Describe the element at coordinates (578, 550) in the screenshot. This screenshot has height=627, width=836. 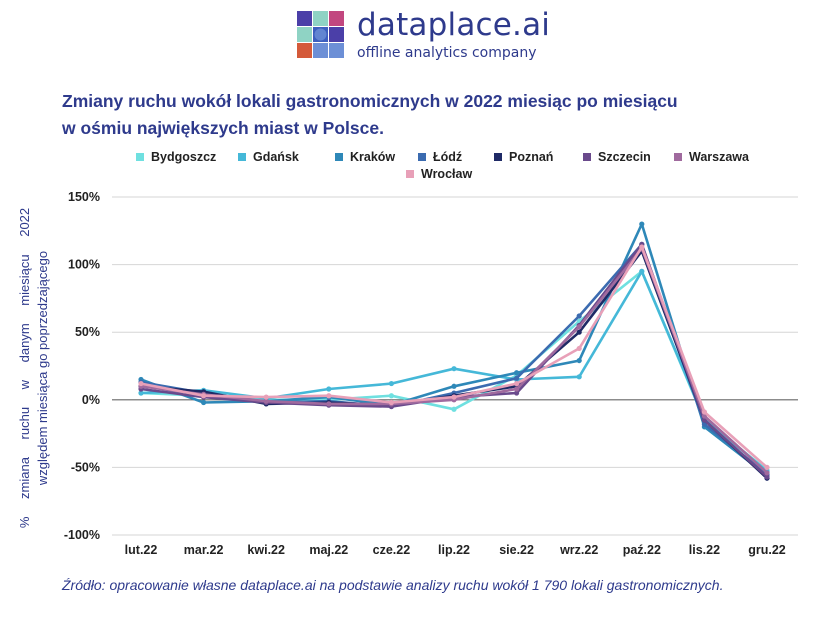
I see `x-tick-label: wrz.22` at that location.